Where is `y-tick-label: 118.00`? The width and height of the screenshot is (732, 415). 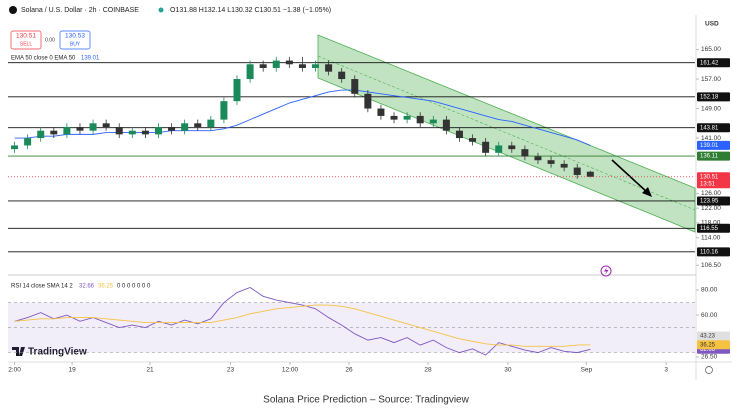 y-tick-label: 118.00 is located at coordinates (711, 223).